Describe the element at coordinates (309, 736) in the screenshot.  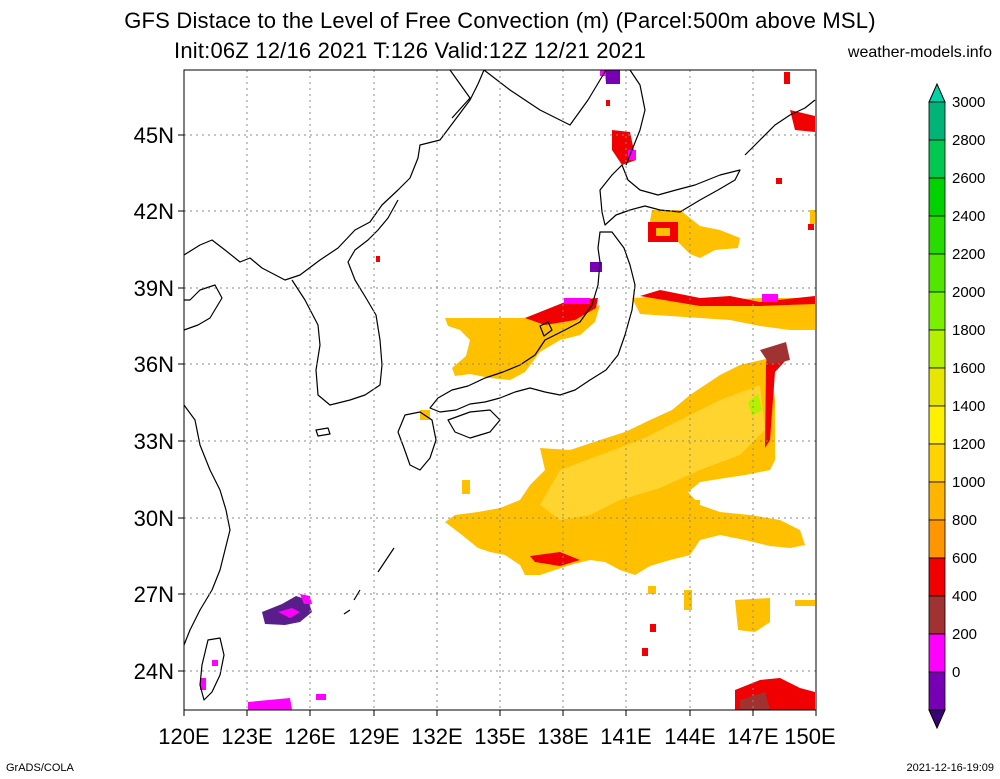
I see `lon-label: 126E` at that location.